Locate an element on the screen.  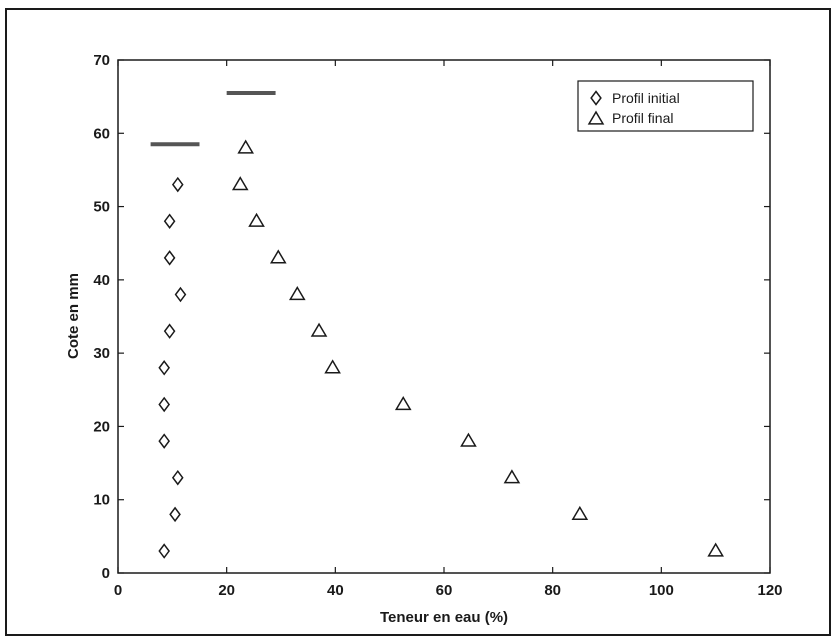
legend-marker-triangle is located at coordinates (596, 117).